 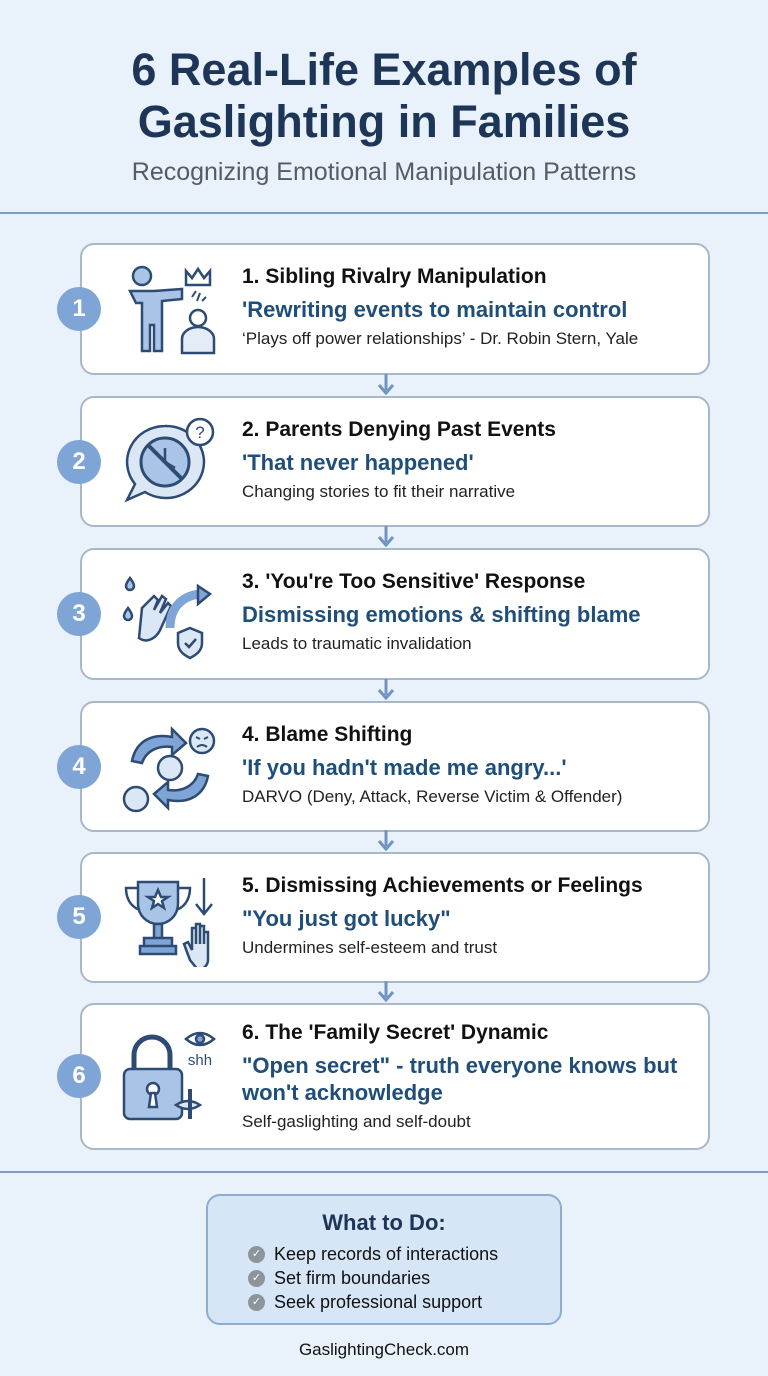 What do you see at coordinates (352, 1278) in the screenshot?
I see `todo-item-label: Set firm boundaries` at bounding box center [352, 1278].